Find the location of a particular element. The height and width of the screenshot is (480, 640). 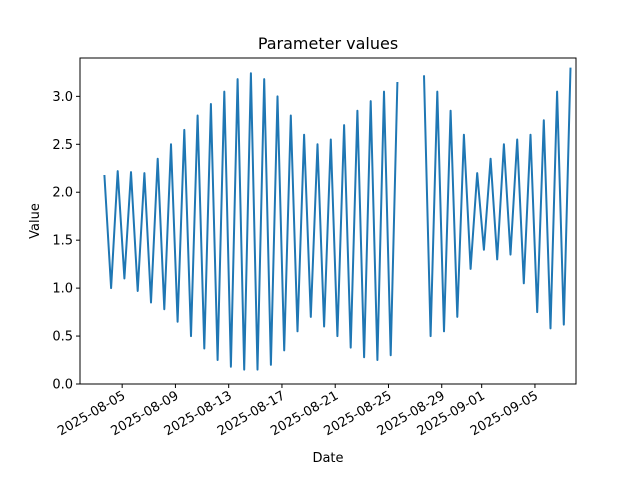

y-axis-label: Value is located at coordinates (35, 221).